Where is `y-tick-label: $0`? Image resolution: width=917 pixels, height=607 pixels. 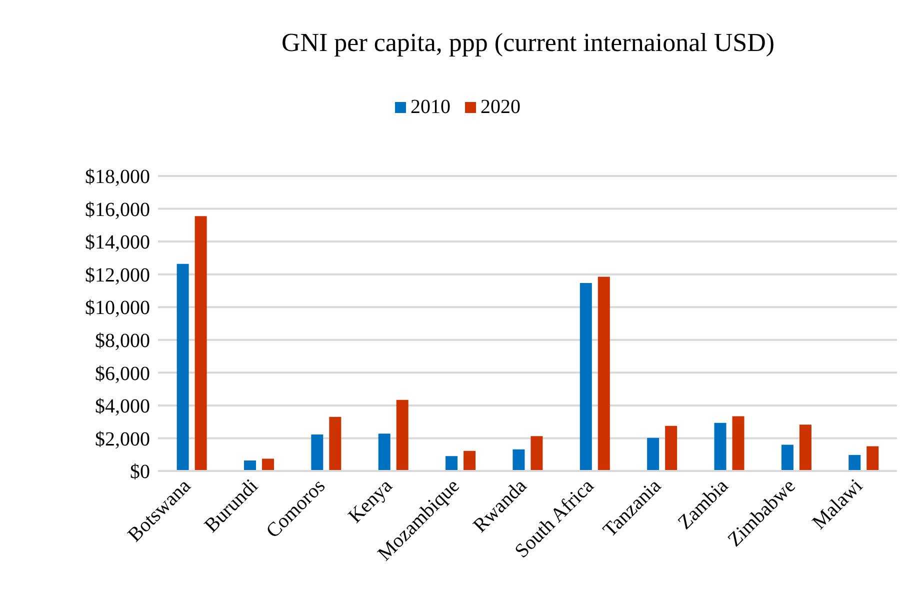 y-tick-label: $0 is located at coordinates (140, 472).